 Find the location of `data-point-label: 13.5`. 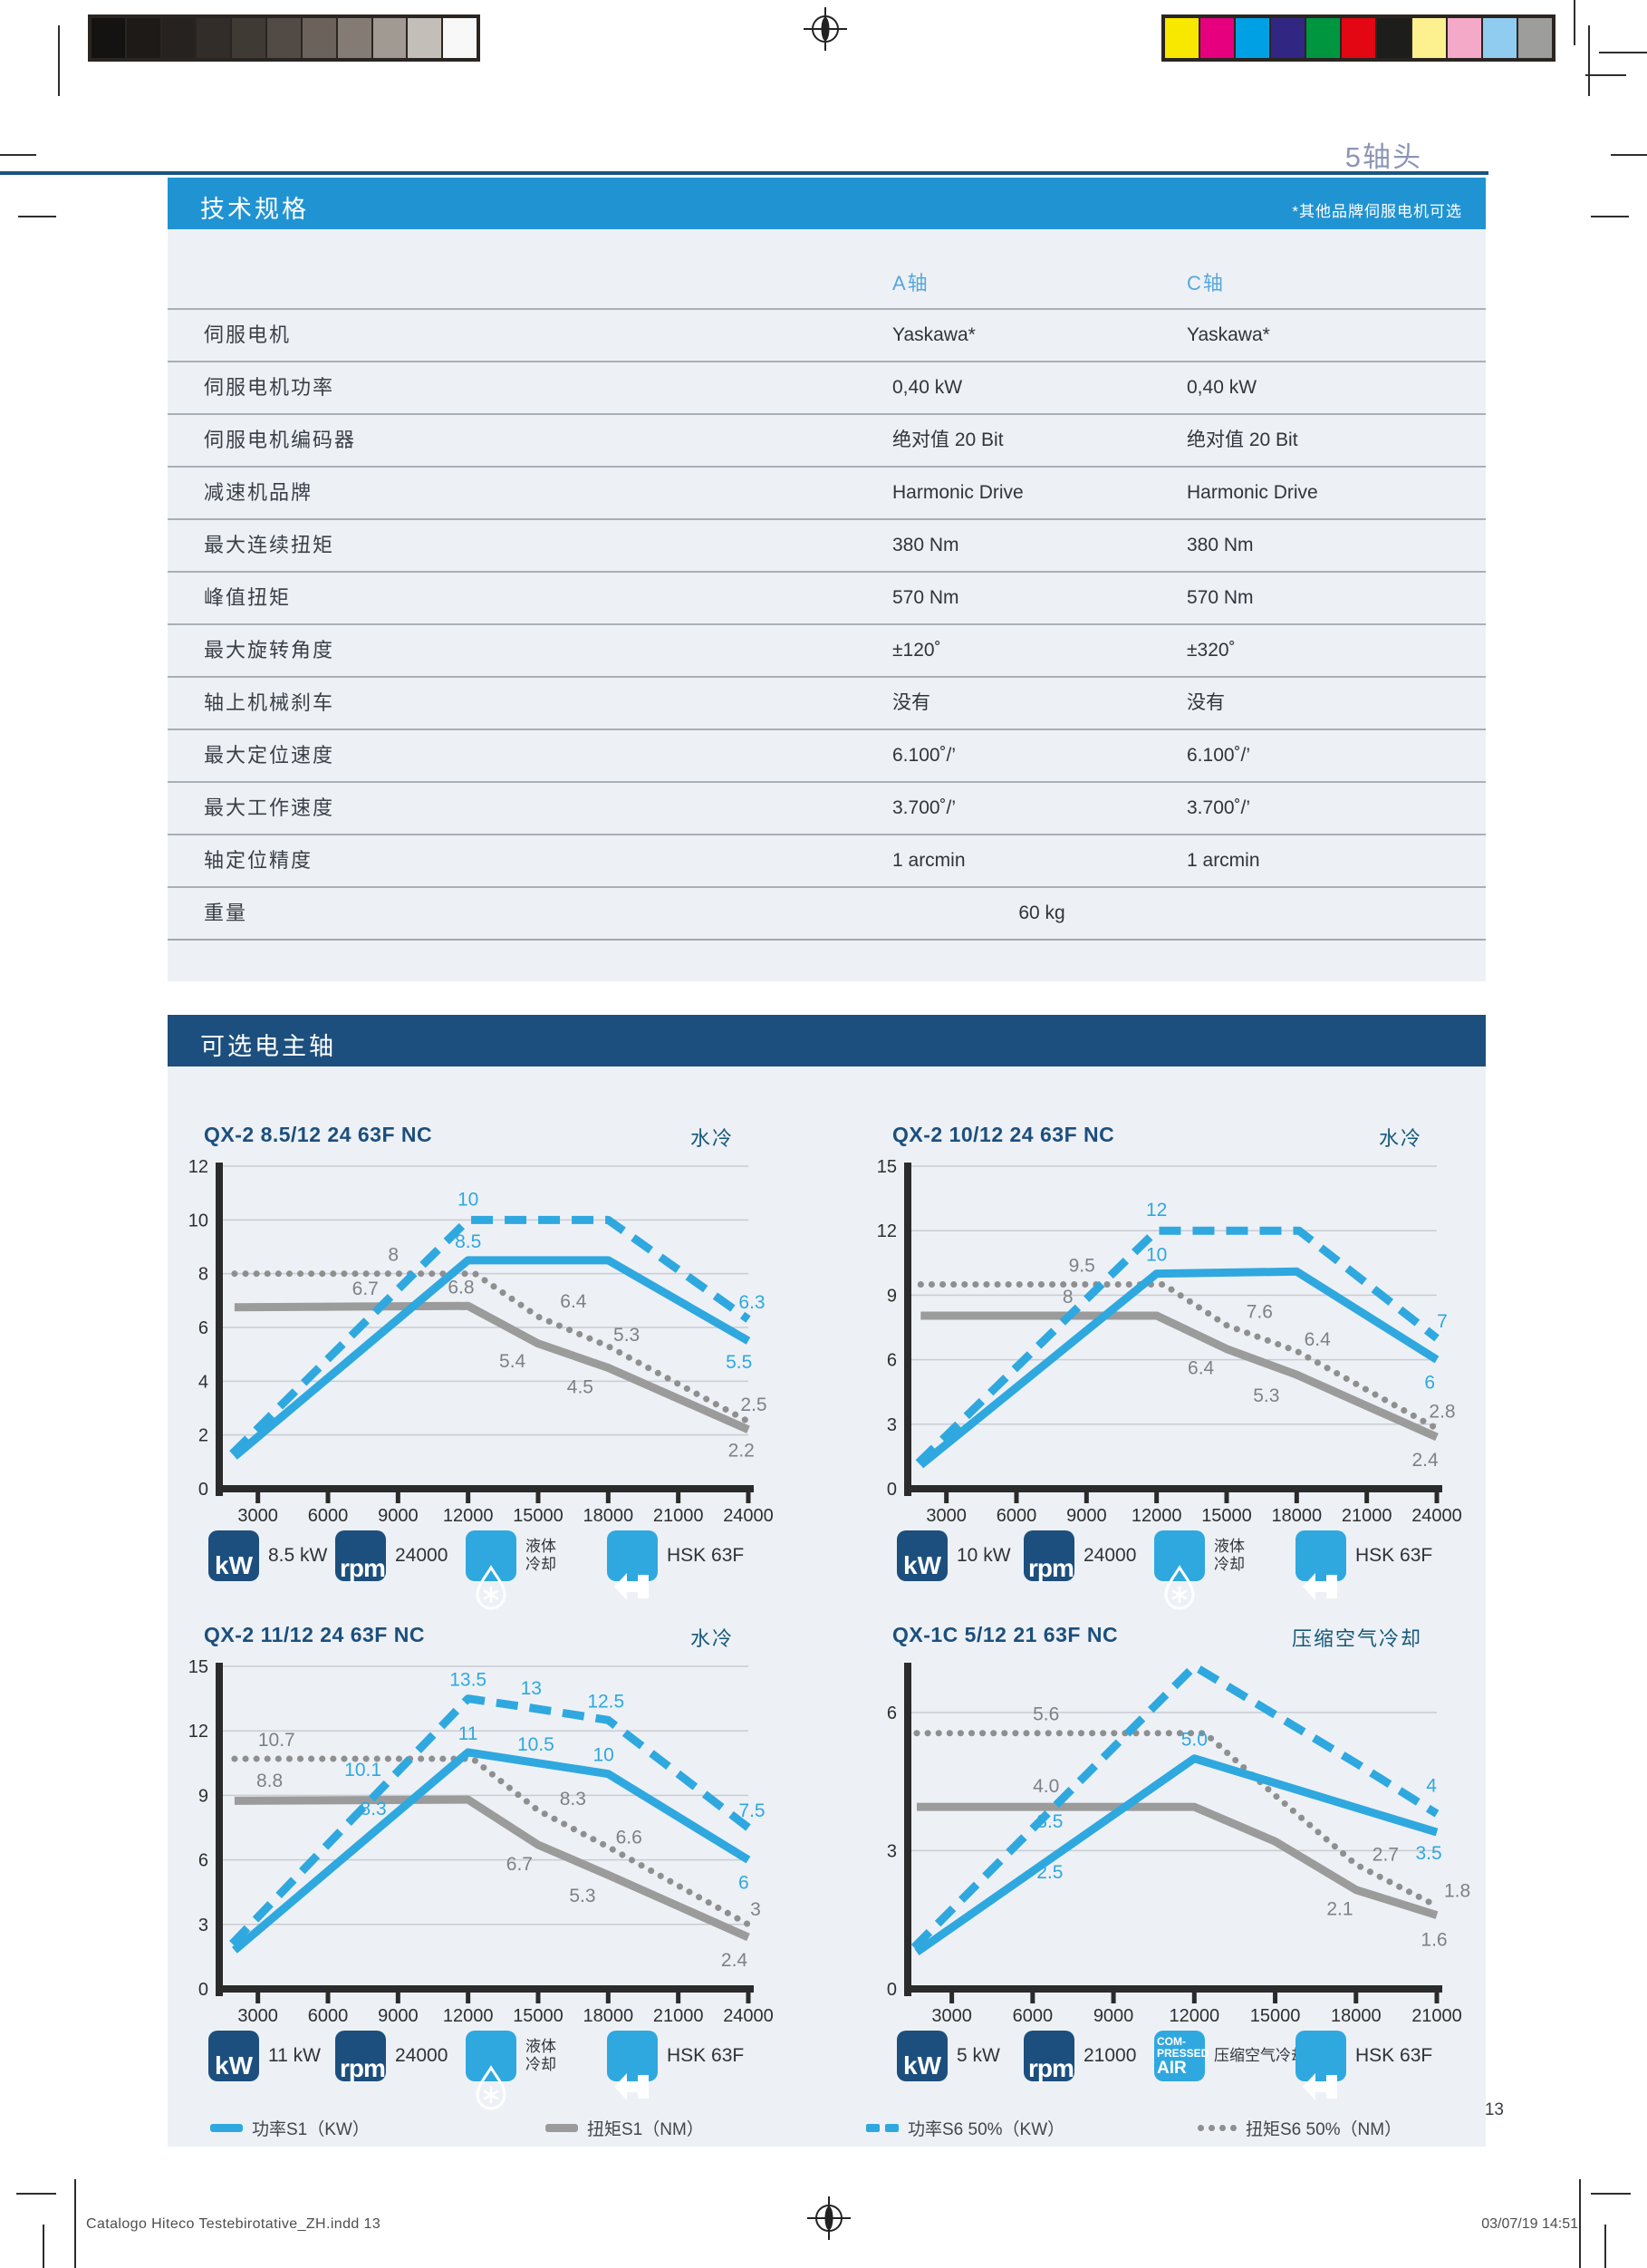

data-point-label: 13.5 is located at coordinates (467, 1680).